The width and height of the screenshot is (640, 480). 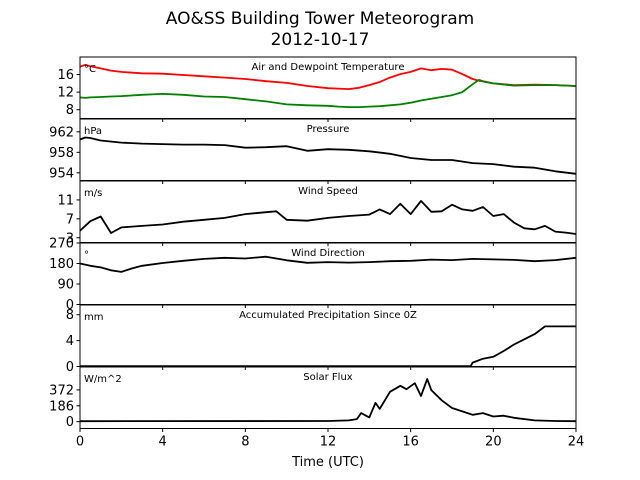 What do you see at coordinates (163, 442) in the screenshot?
I see `x-tick-label: 4` at bounding box center [163, 442].